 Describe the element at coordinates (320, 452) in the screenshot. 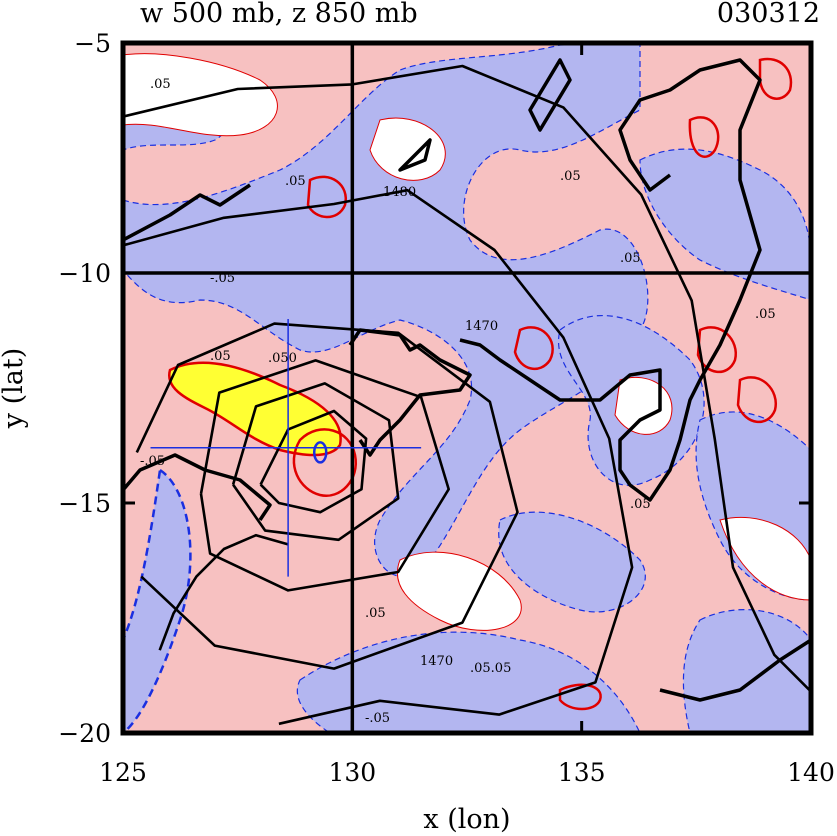

I see `storm-center-marker` at that location.